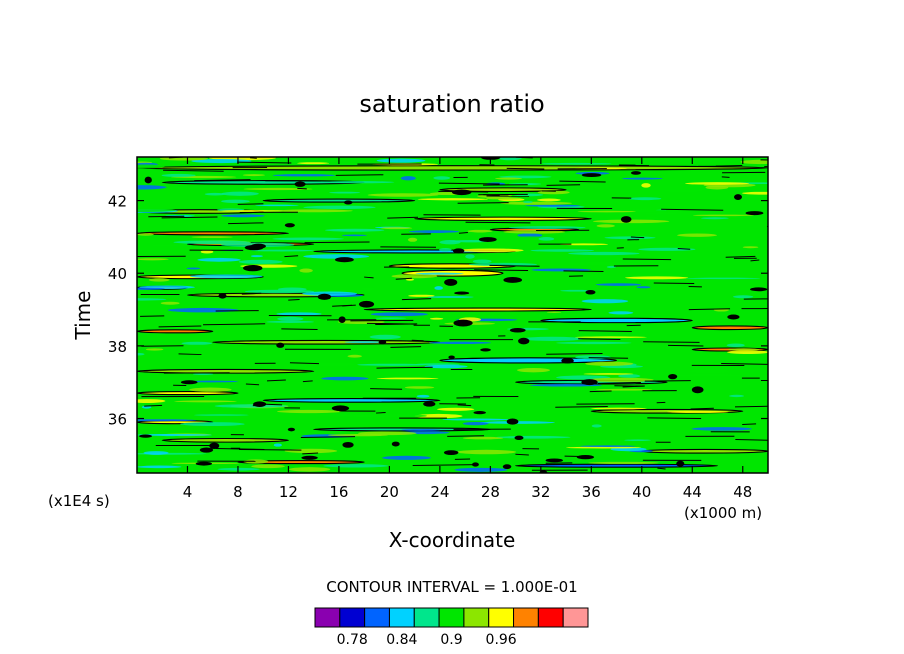 This screenshot has width=904, height=654. I want to click on y-axis-label: Time, so click(83, 316).